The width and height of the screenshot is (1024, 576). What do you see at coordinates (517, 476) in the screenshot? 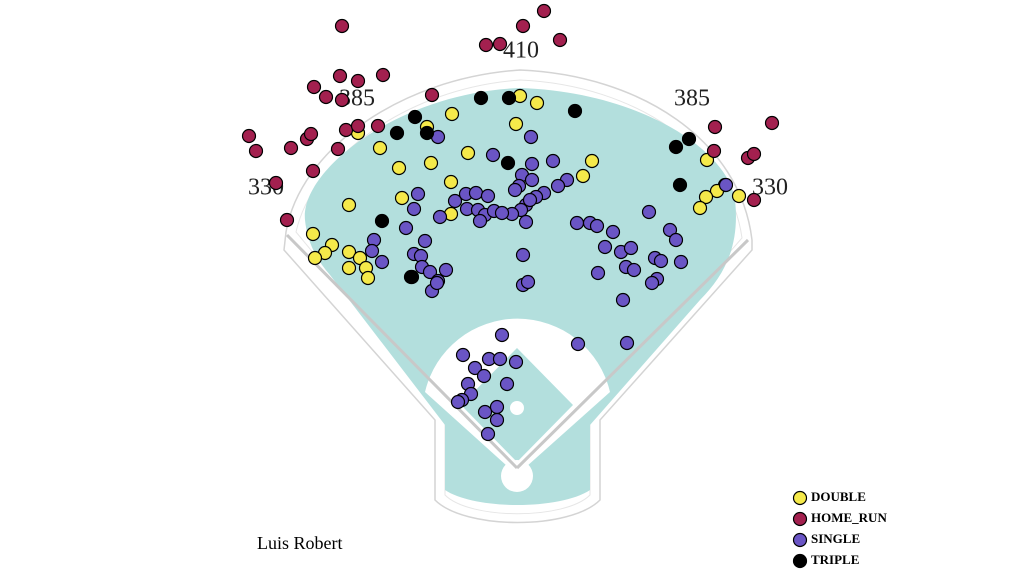
I see `home-area` at bounding box center [517, 476].